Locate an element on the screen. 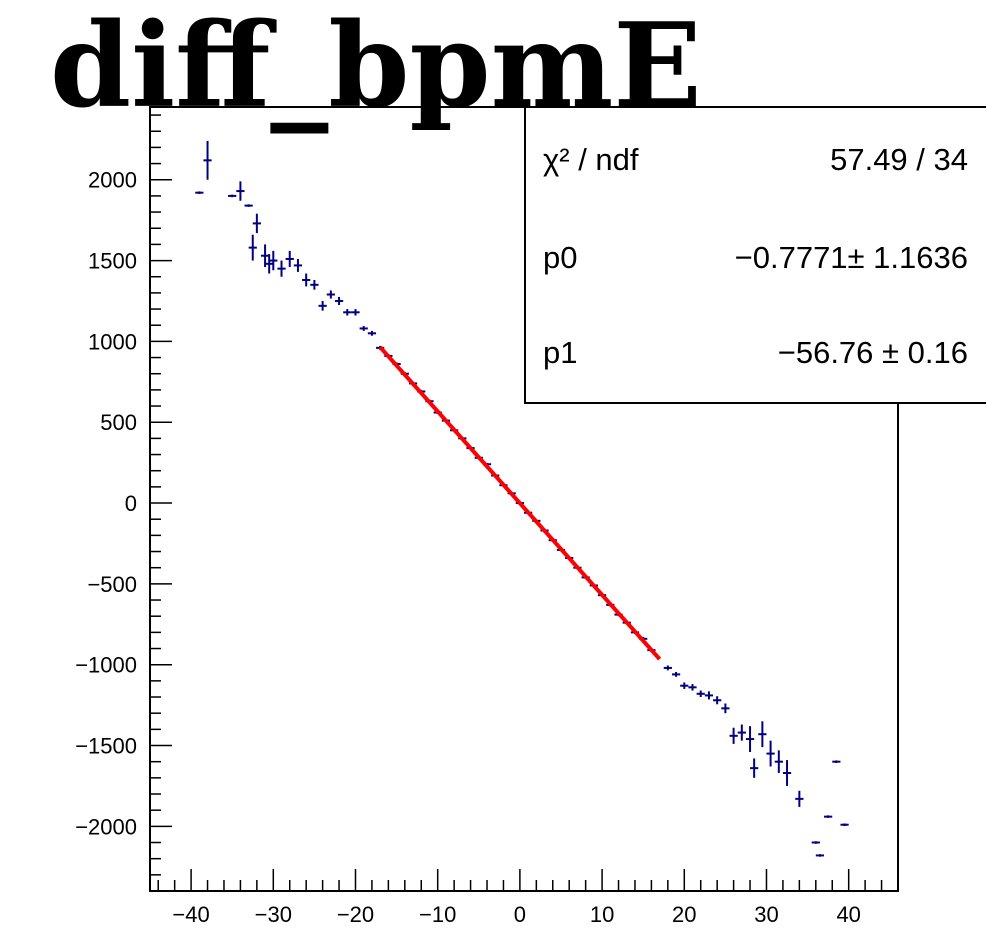  y-tick-label: −2000 is located at coordinates (106, 826).